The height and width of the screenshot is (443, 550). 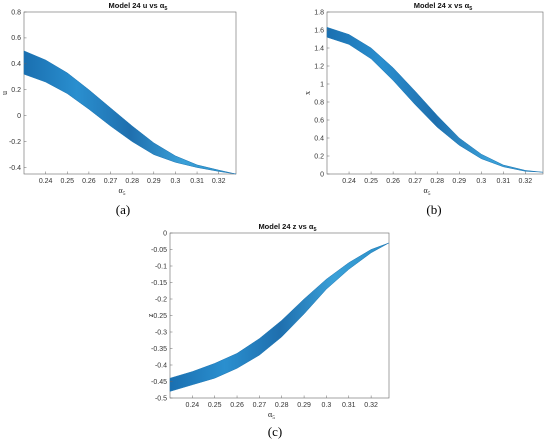 What do you see at coordinates (159, 283) in the screenshot?
I see `y-tick-label: -0.15` at bounding box center [159, 283].